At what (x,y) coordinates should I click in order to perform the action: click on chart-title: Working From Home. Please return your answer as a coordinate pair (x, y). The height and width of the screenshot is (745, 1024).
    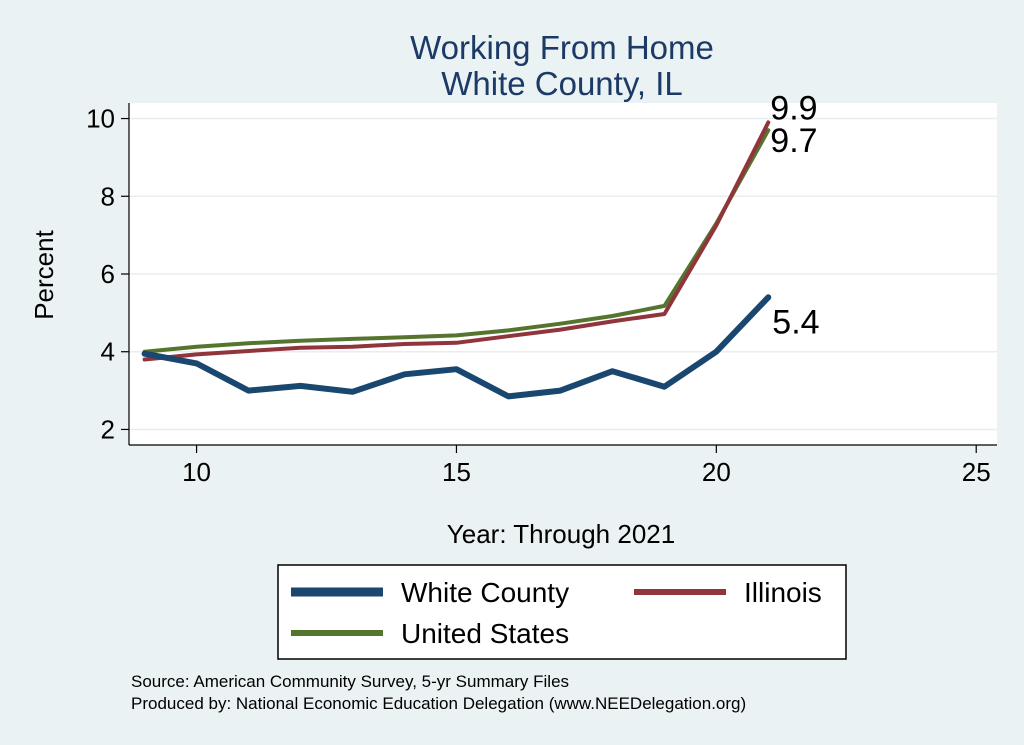
    Looking at the image, I should click on (562, 47).